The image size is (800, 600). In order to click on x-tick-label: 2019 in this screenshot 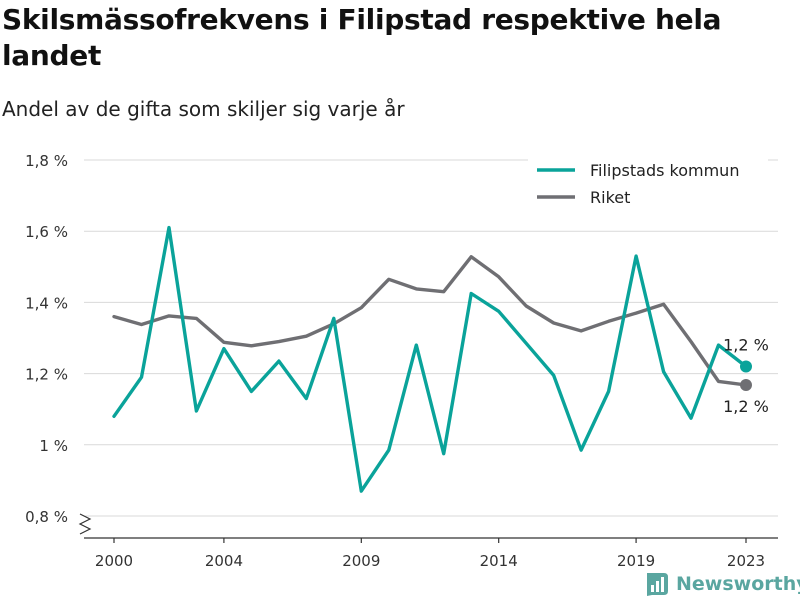, I will do `click(636, 561)`.